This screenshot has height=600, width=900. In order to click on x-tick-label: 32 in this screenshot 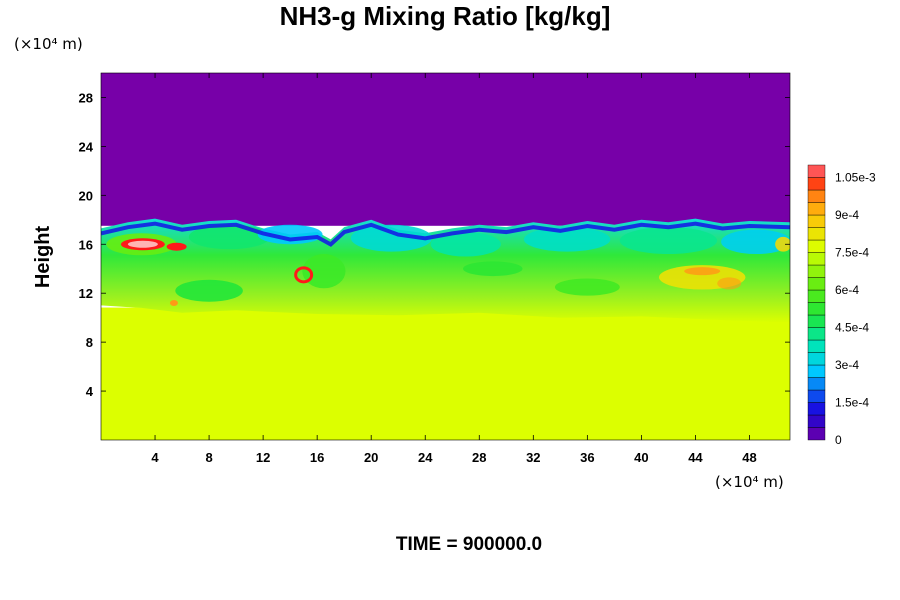, I will do `click(533, 457)`.